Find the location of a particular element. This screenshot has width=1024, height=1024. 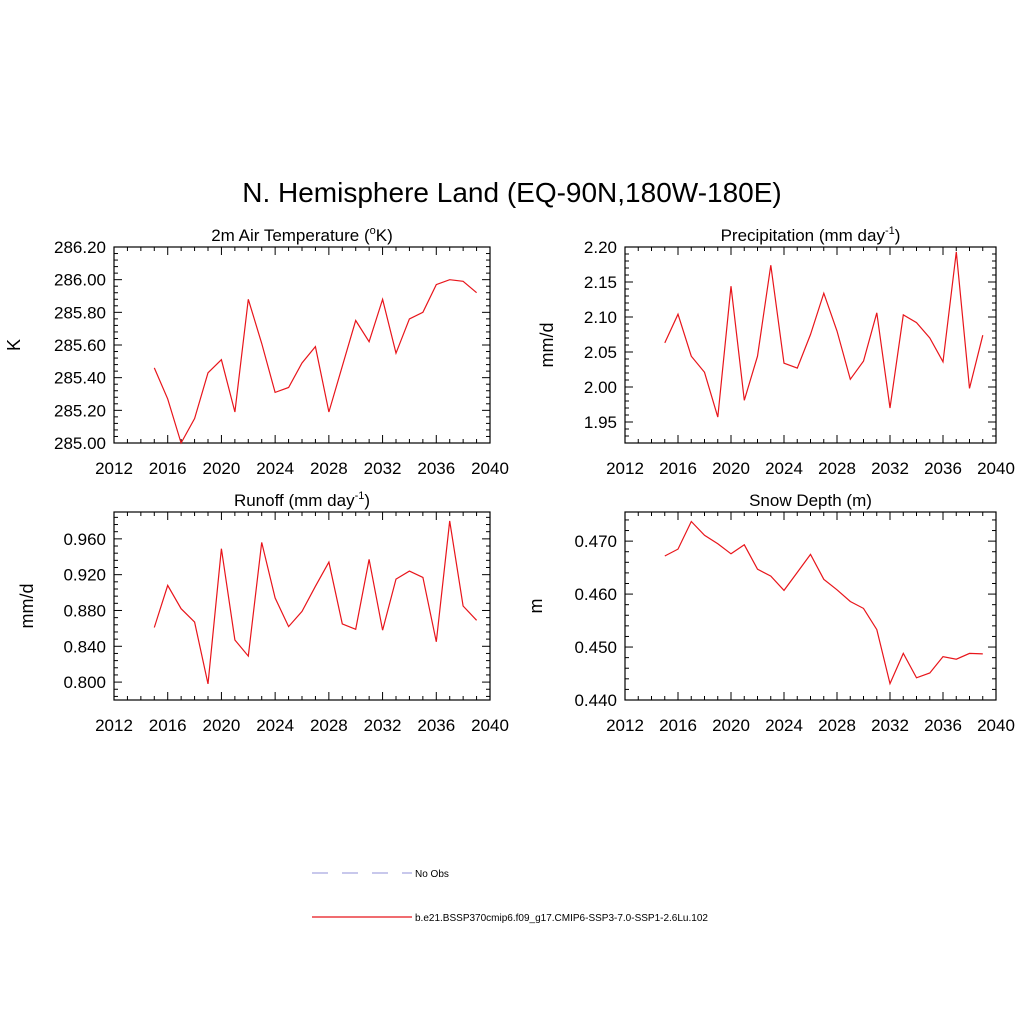

series-line-precipitation is located at coordinates (824, 334).